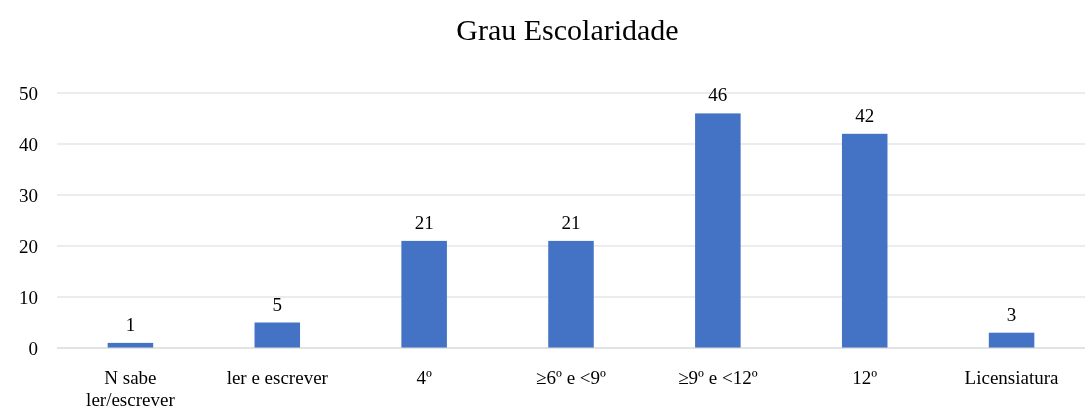 Image resolution: width=1091 pixels, height=416 pixels. What do you see at coordinates (718, 377) in the screenshot?
I see `x-tick-label: ≥9º e <12º` at bounding box center [718, 377].